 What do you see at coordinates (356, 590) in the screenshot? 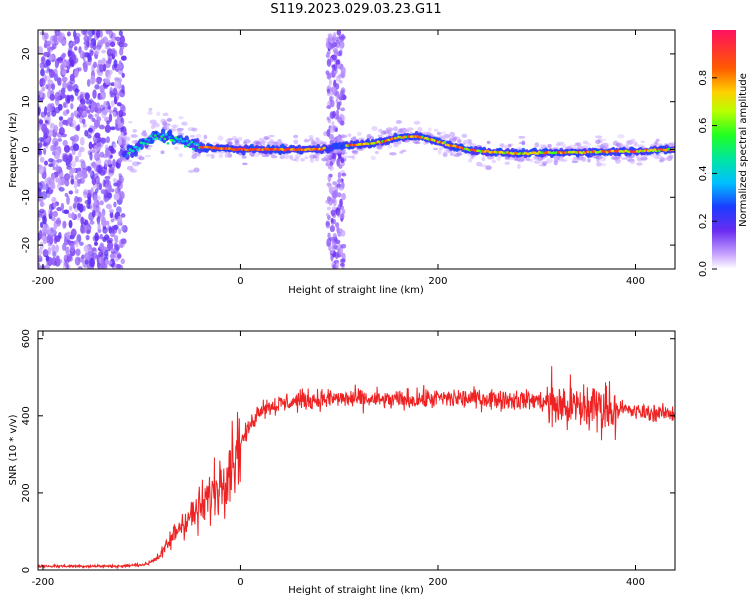
I see `snr-x-label: Height of straight line (km)` at bounding box center [356, 590].